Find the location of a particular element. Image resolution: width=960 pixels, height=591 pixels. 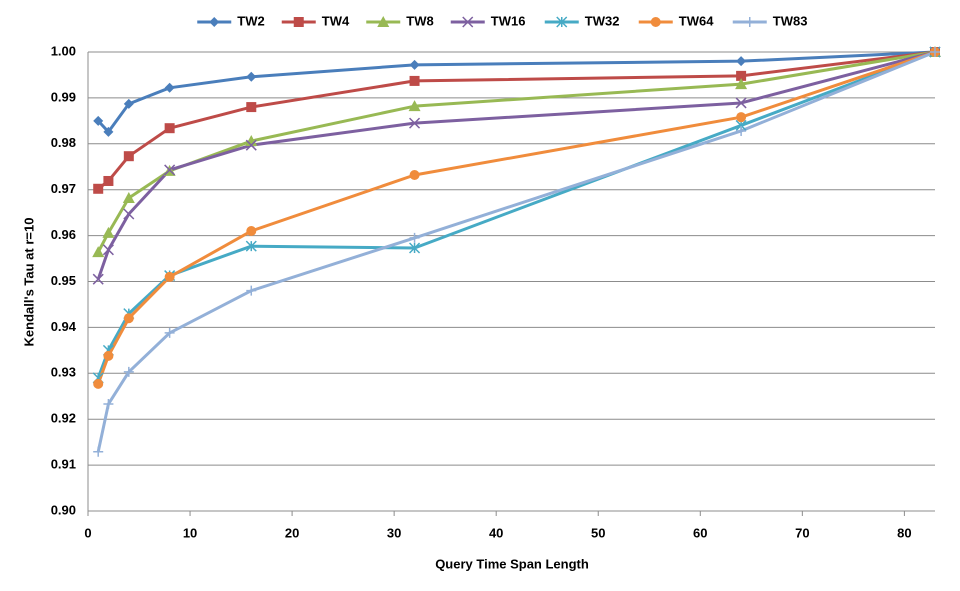

legend-label: TW8 is located at coordinates (419, 20).